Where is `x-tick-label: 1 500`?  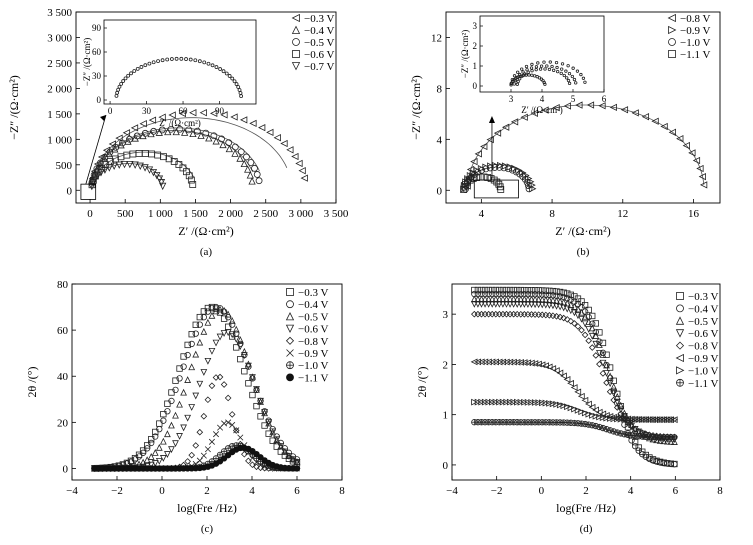
x-tick-label: 1 500 is located at coordinates (195, 214).